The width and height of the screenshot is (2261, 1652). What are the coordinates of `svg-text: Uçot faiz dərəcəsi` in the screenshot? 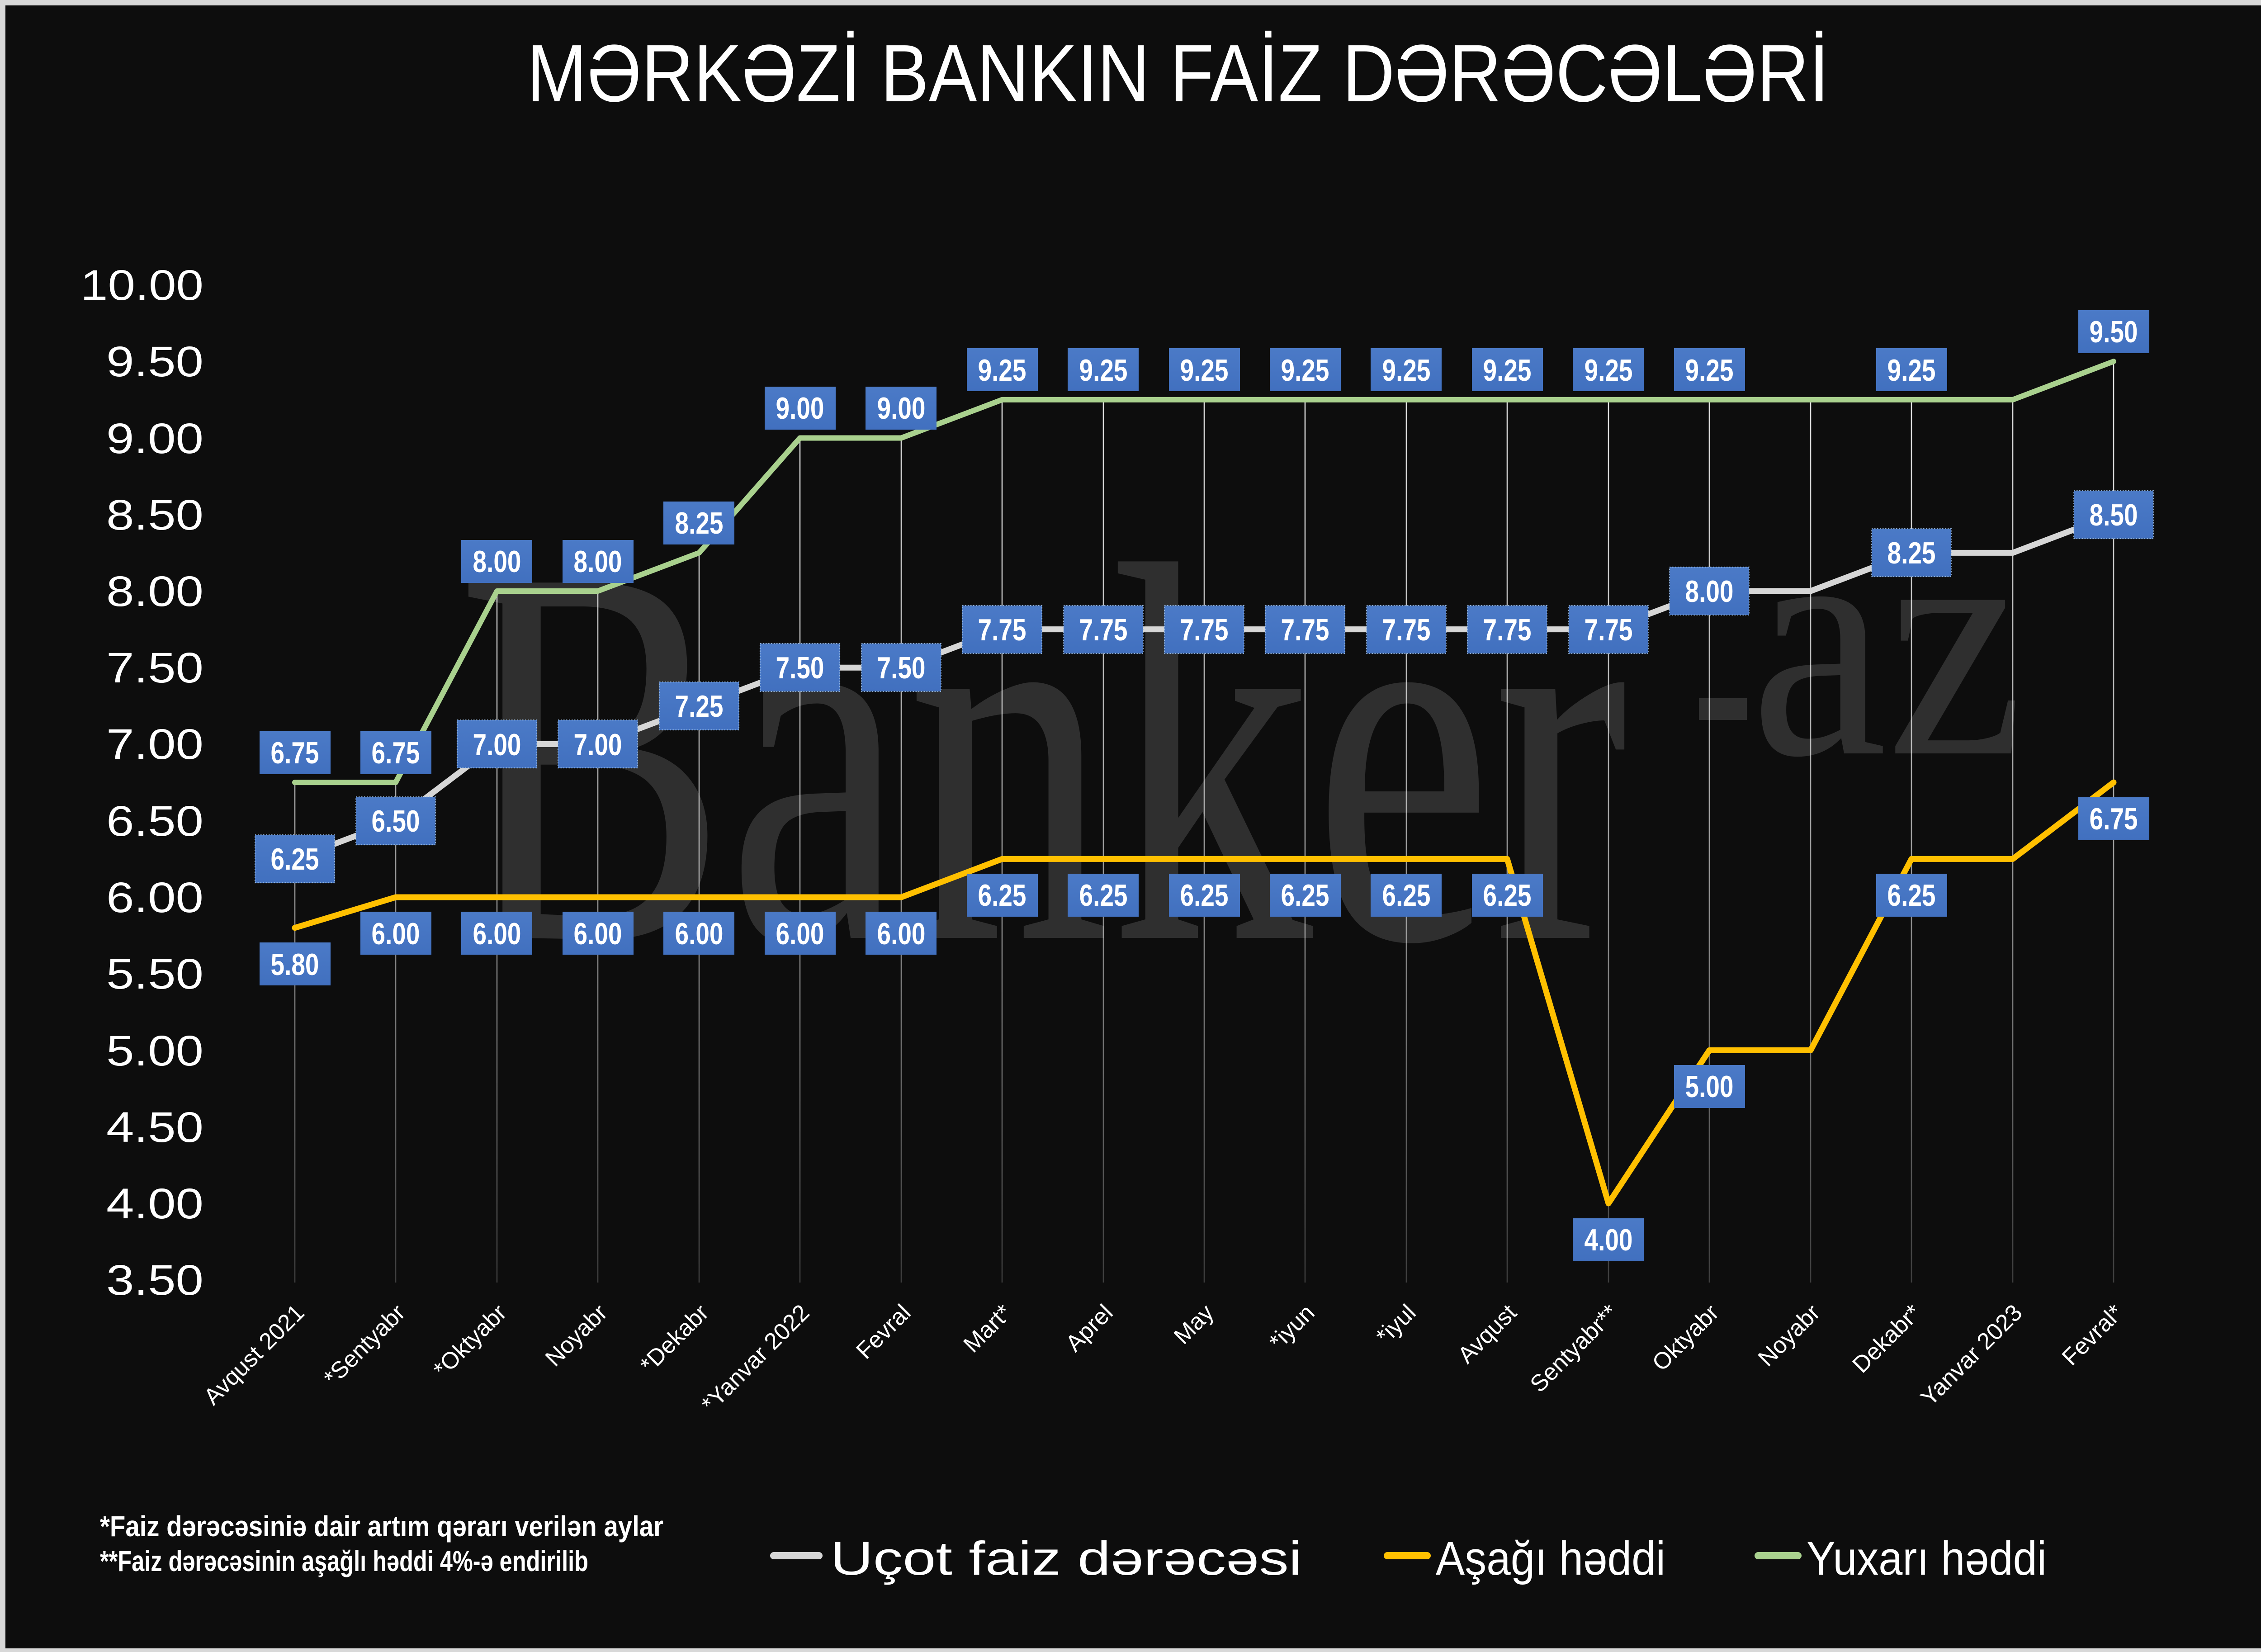 It's located at (1066, 1558).